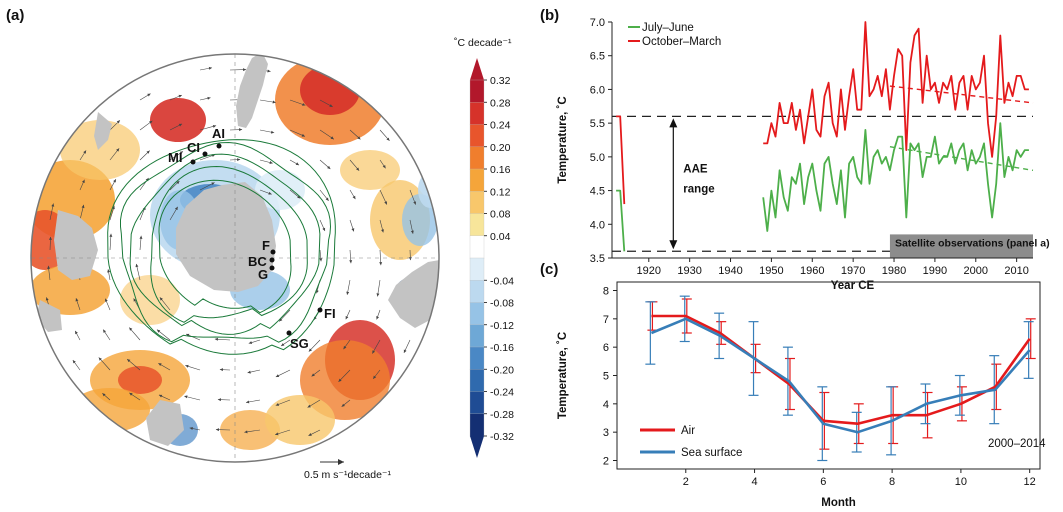 The height and width of the screenshot is (512, 1063). I want to click on y-tick-label: 7, so click(606, 320).